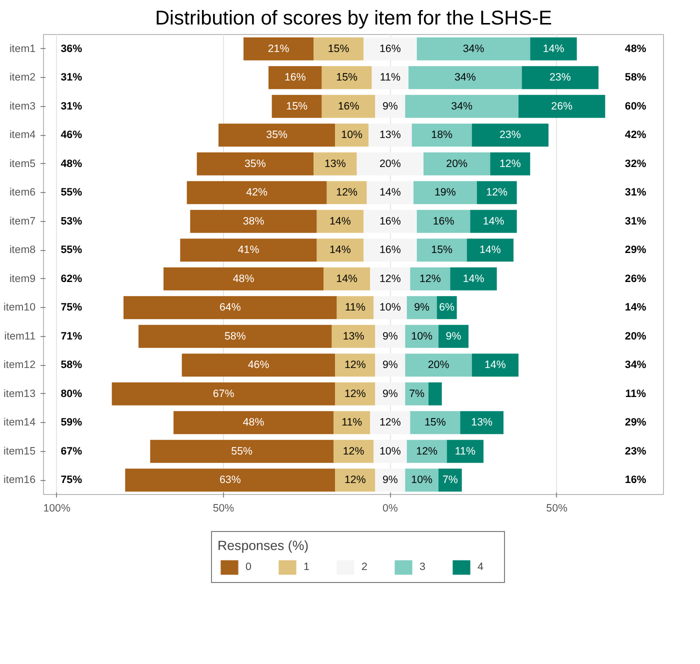 The width and height of the screenshot is (700, 664). Describe the element at coordinates (71, 48) in the screenshot. I see `annotation: 36%` at that location.